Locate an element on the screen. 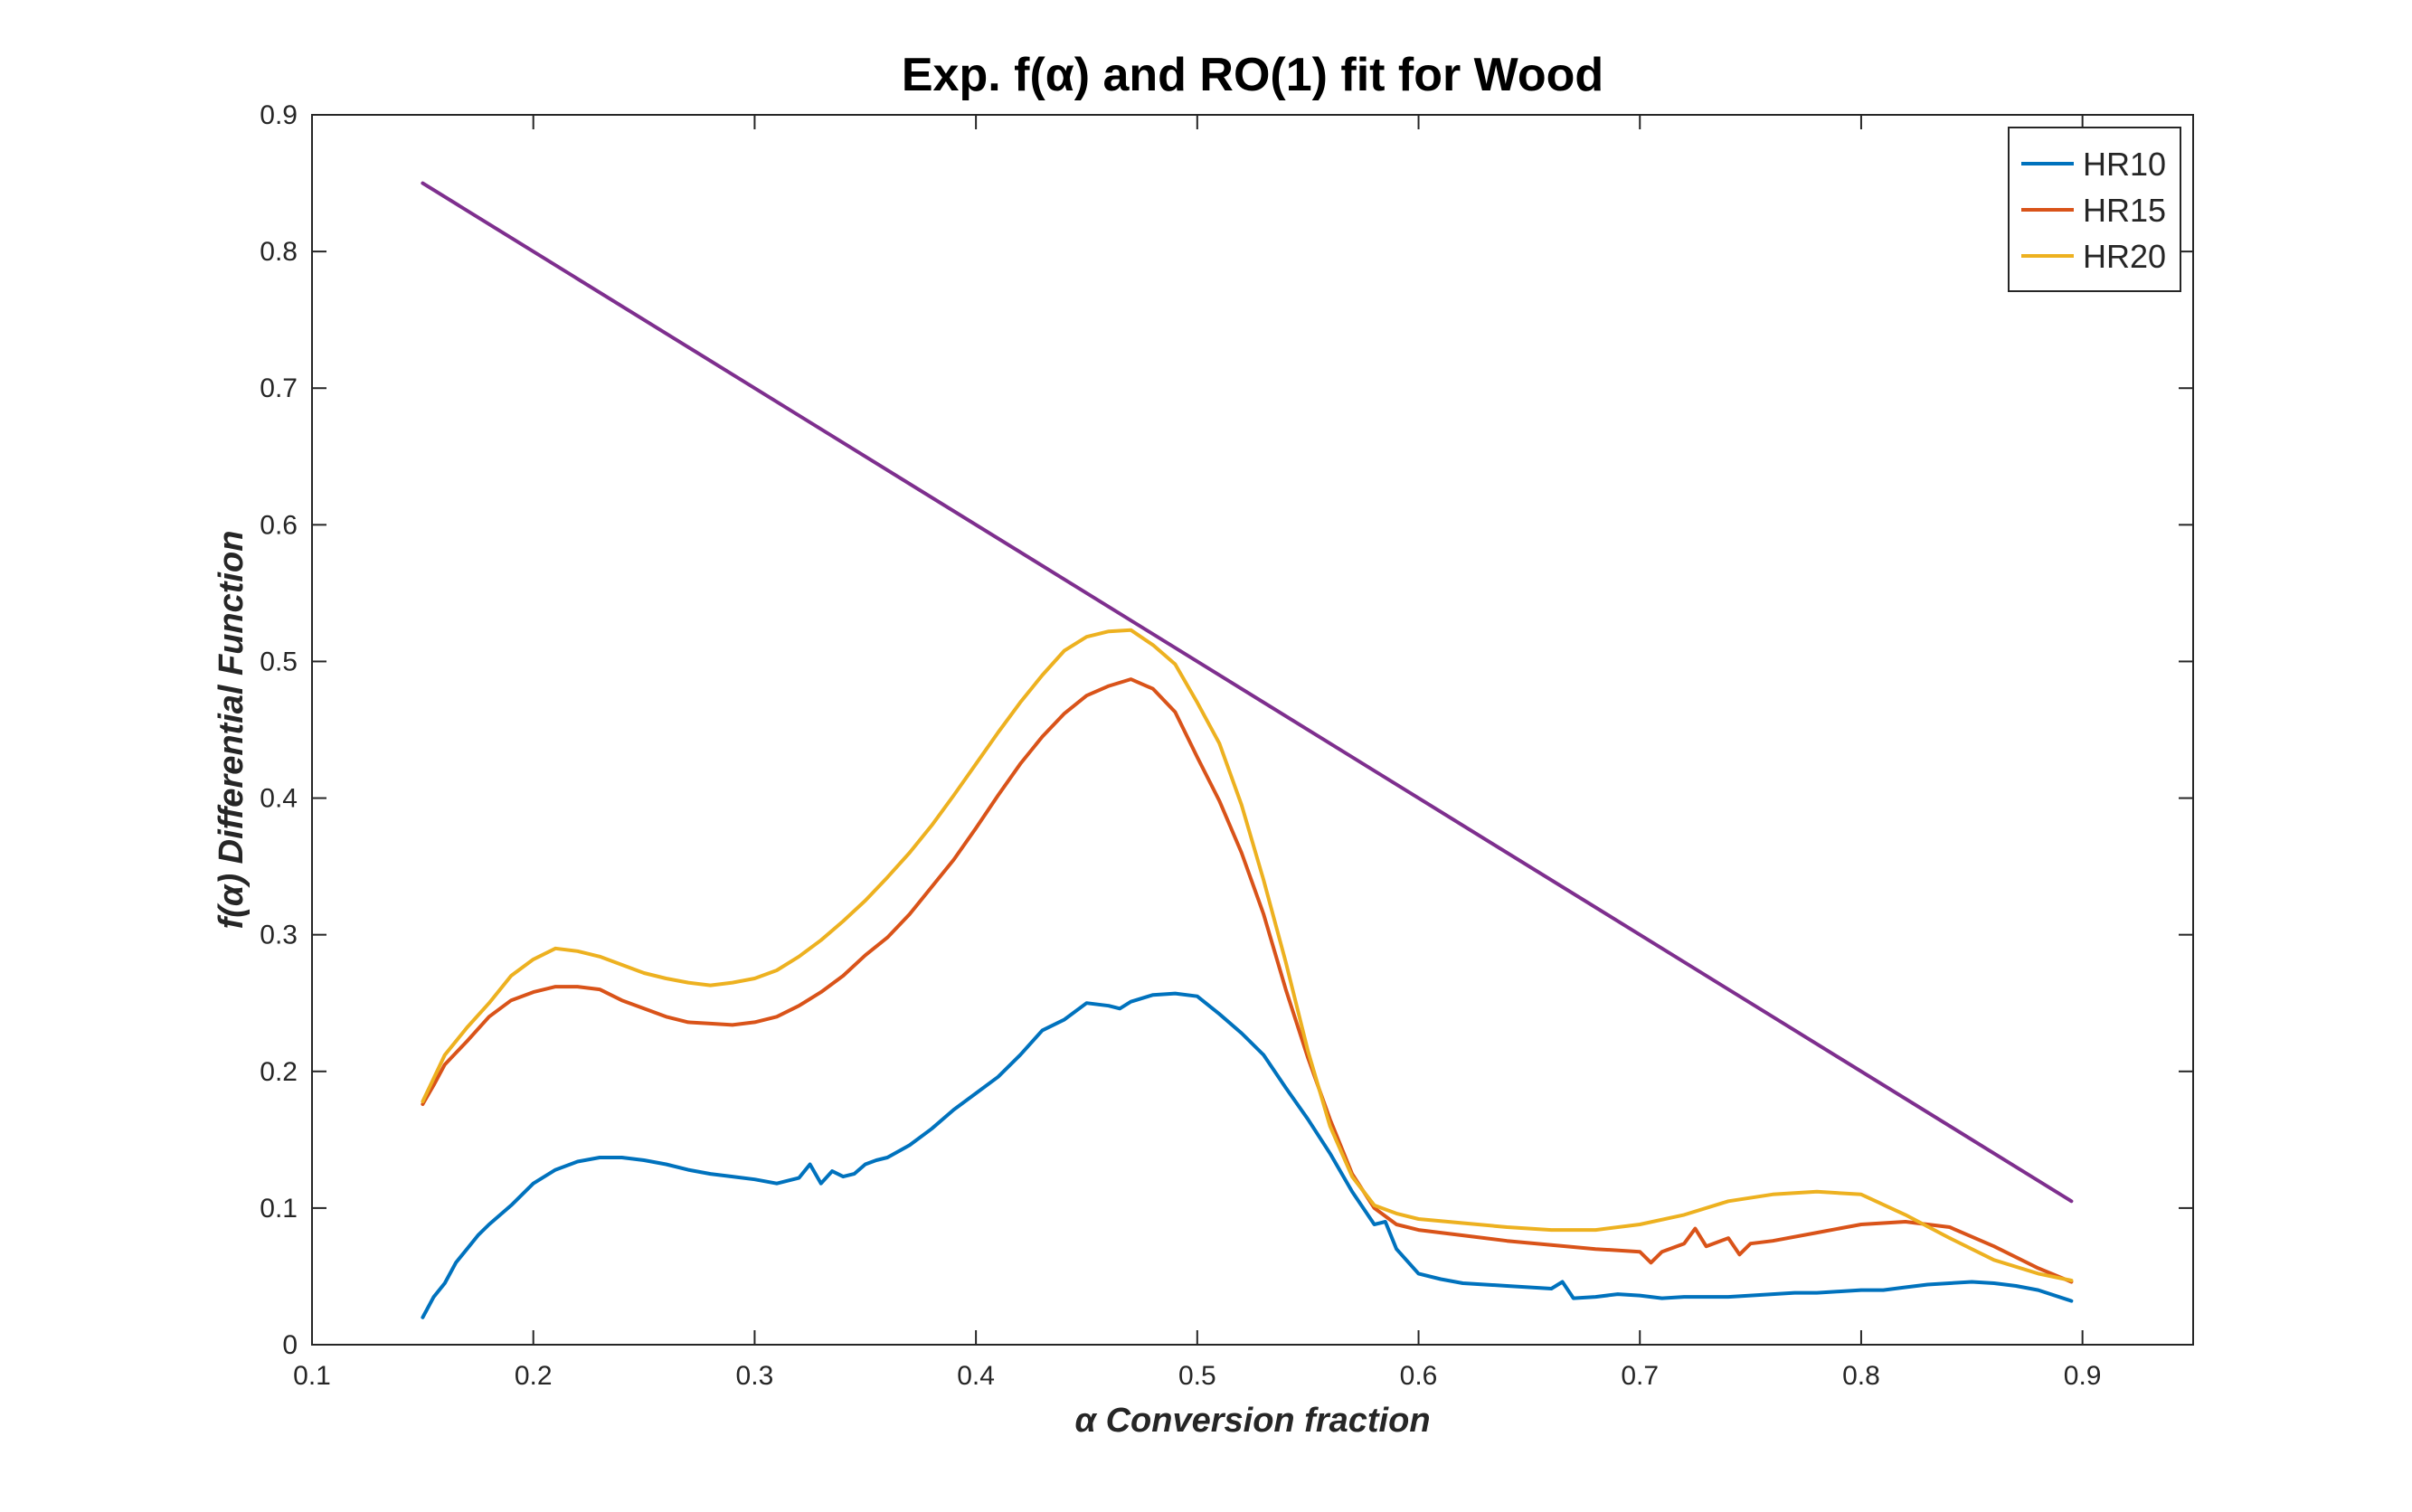 The width and height of the screenshot is (2412, 1512). x-axis-label: α Conversion fraction is located at coordinates (1252, 1421).